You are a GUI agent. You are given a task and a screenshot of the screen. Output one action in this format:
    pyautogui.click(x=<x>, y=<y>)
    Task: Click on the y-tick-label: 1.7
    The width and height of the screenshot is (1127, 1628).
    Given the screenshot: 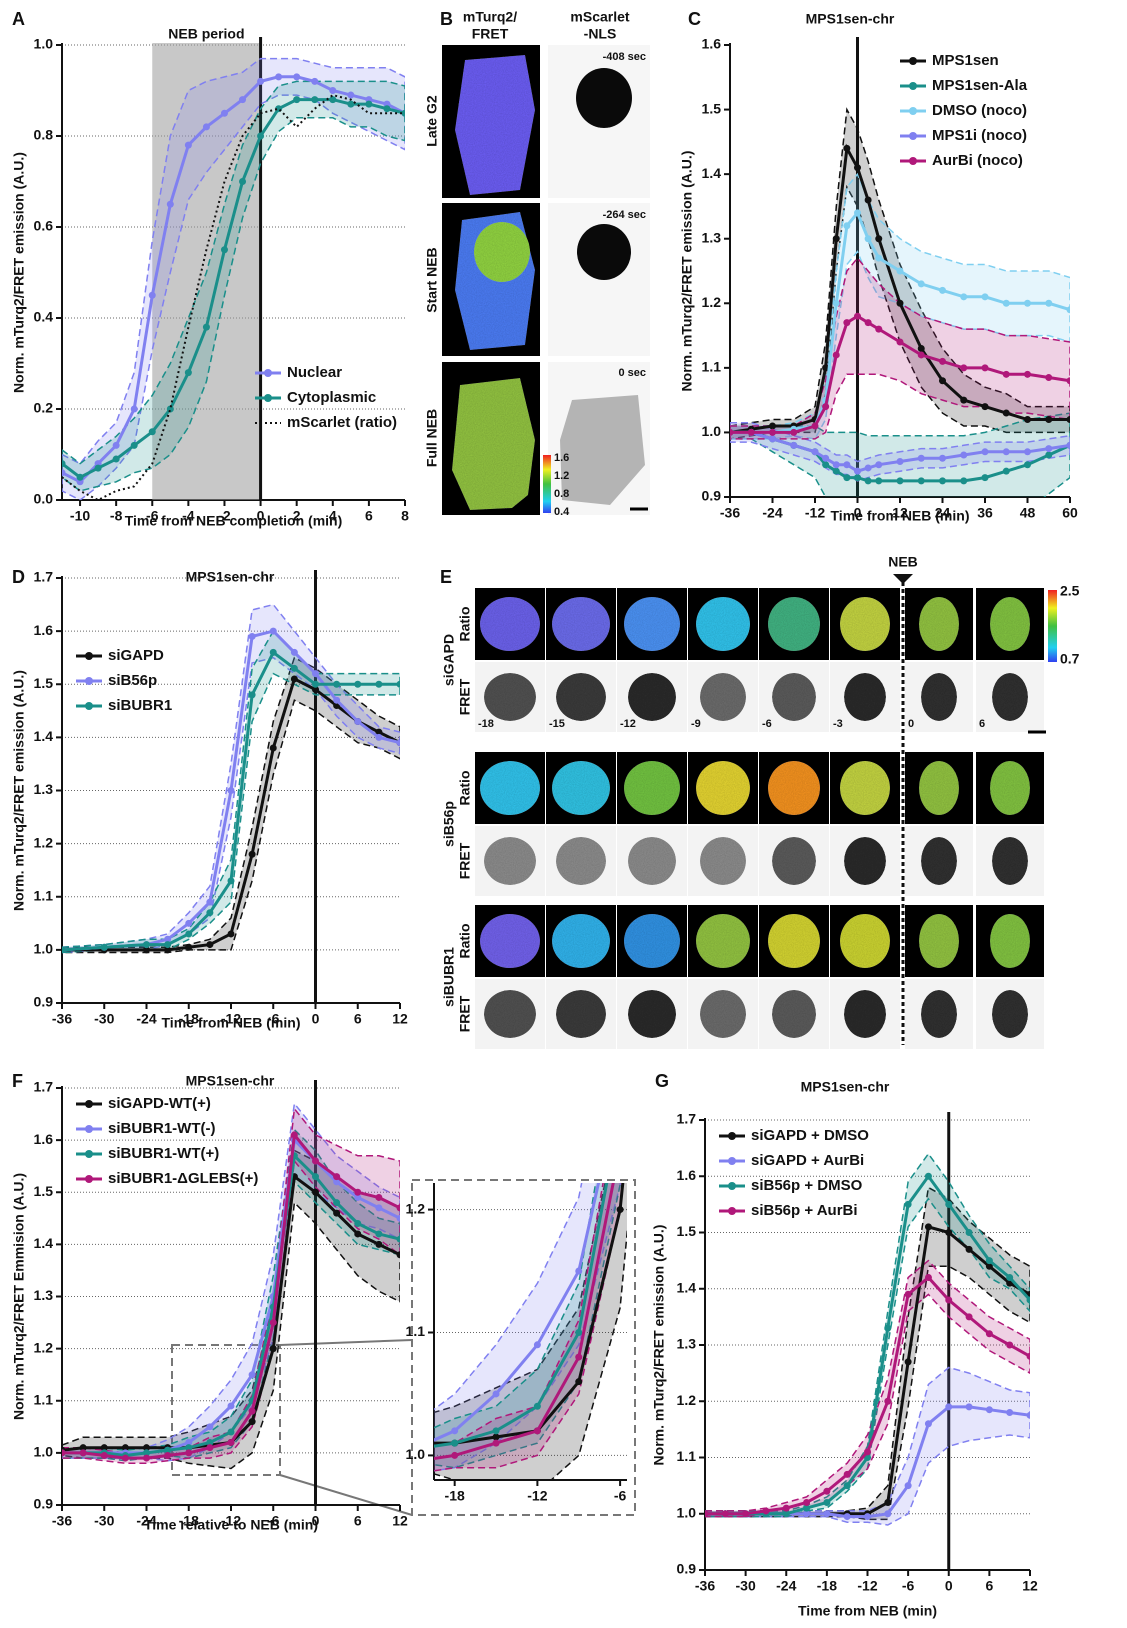 What is the action you would take?
    pyautogui.click(x=44, y=577)
    